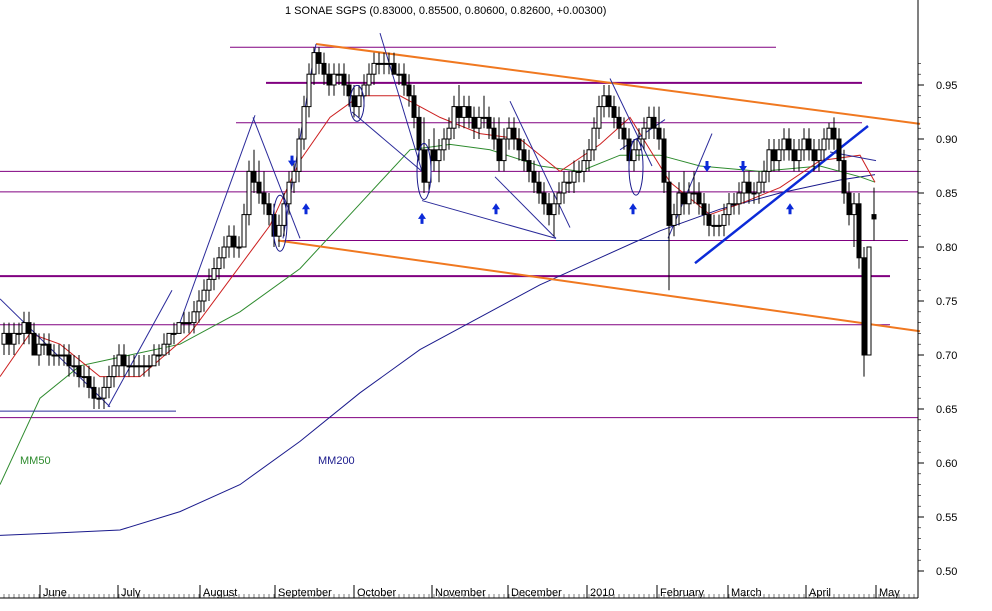 This screenshot has width=992, height=611. I want to click on y-tick-label: 0.70, so click(946, 356).